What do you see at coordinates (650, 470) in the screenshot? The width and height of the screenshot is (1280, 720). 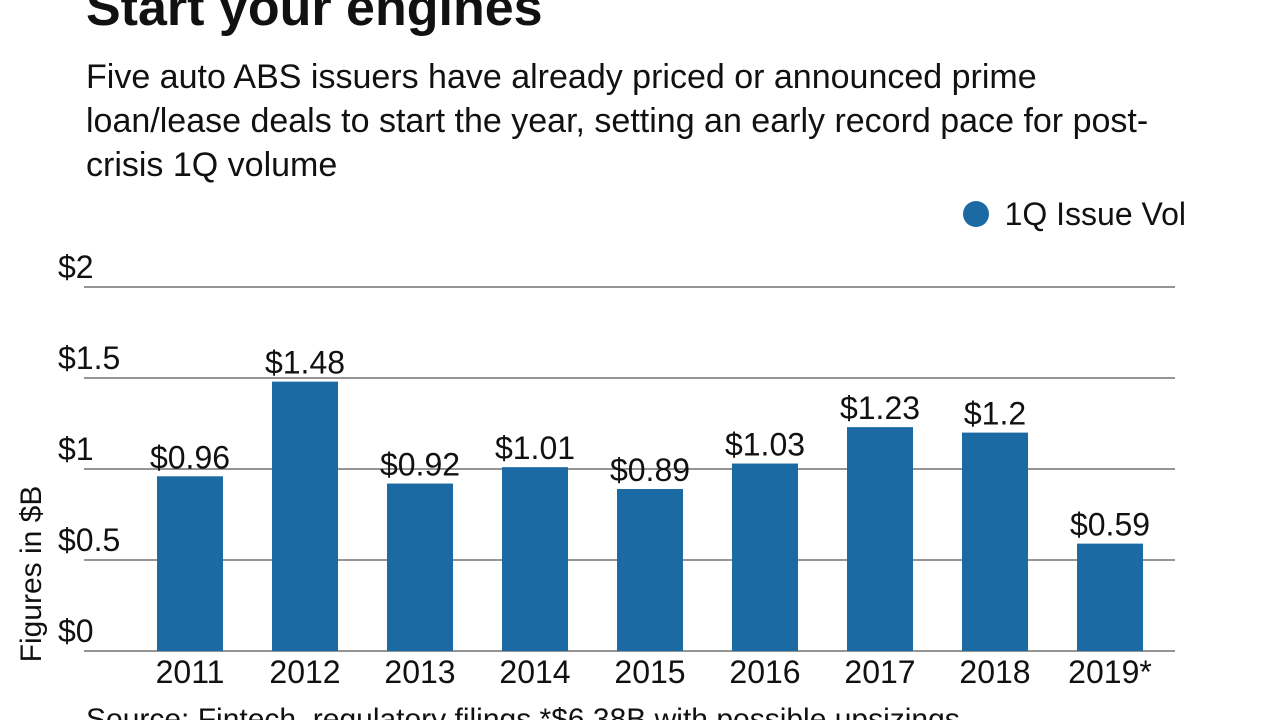 I see `data-label: $0.89` at bounding box center [650, 470].